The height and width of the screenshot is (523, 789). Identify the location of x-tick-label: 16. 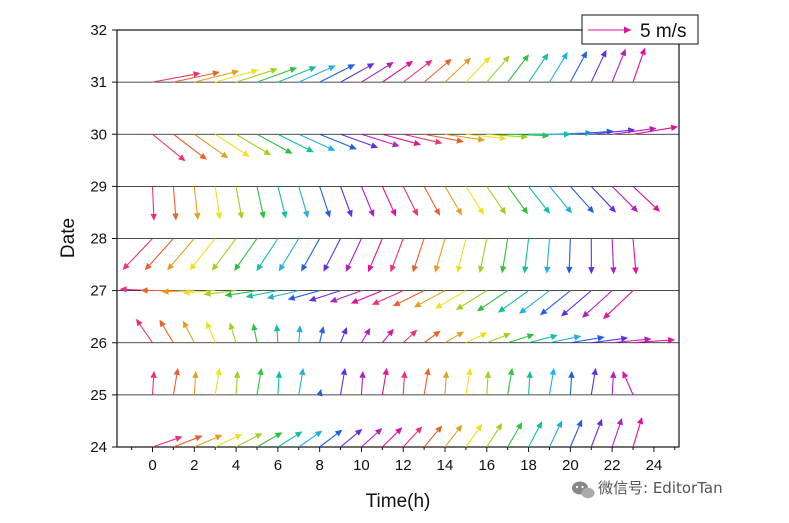
(486, 465).